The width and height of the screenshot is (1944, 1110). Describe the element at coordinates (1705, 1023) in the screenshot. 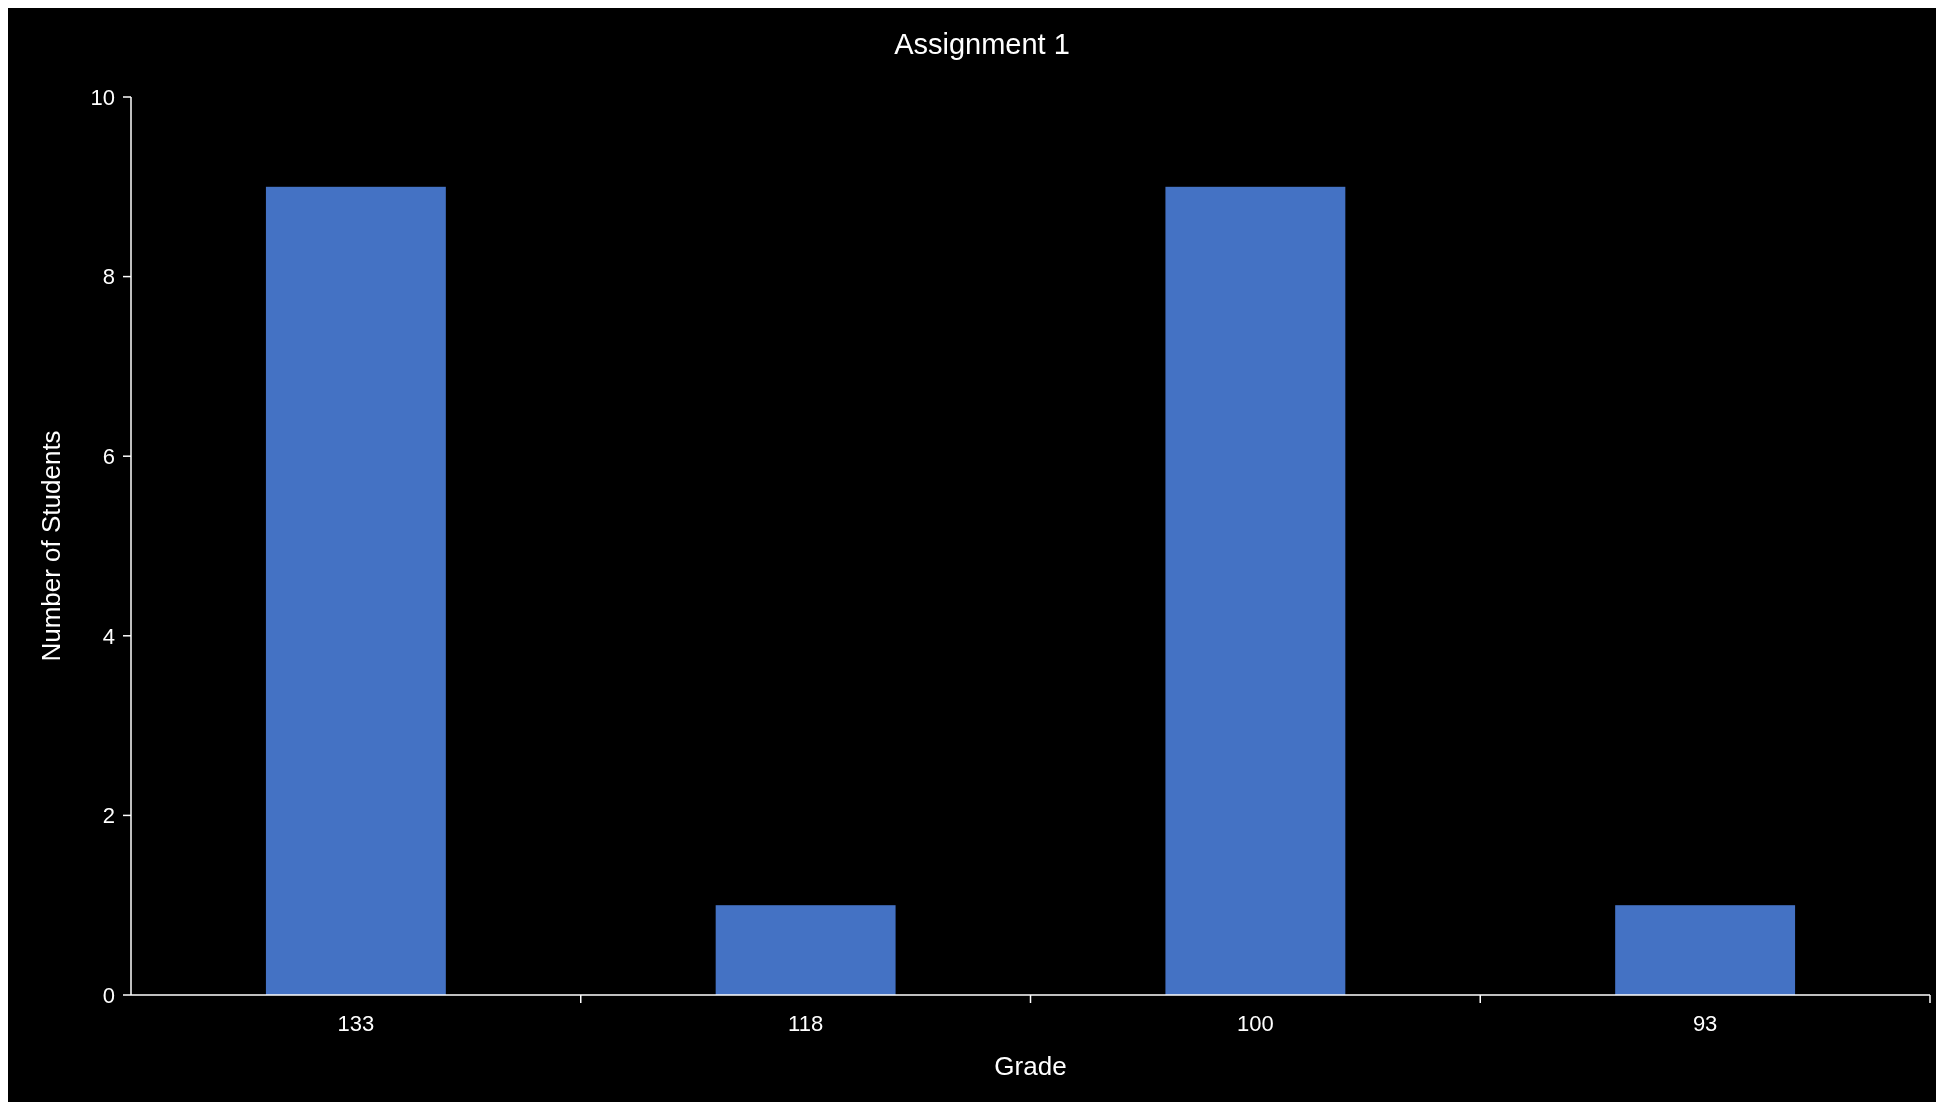

I see `x-tick-label: 93` at that location.